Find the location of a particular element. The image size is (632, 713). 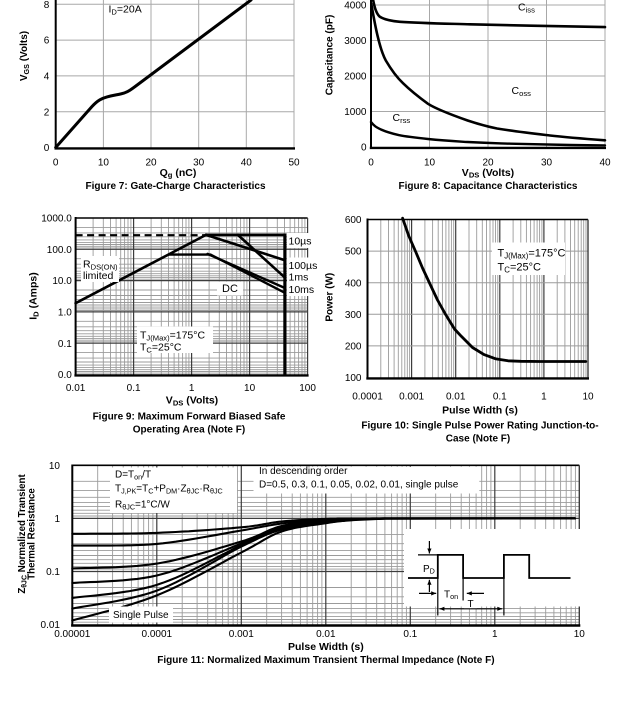

svg-text: 10µs is located at coordinates (300, 241).